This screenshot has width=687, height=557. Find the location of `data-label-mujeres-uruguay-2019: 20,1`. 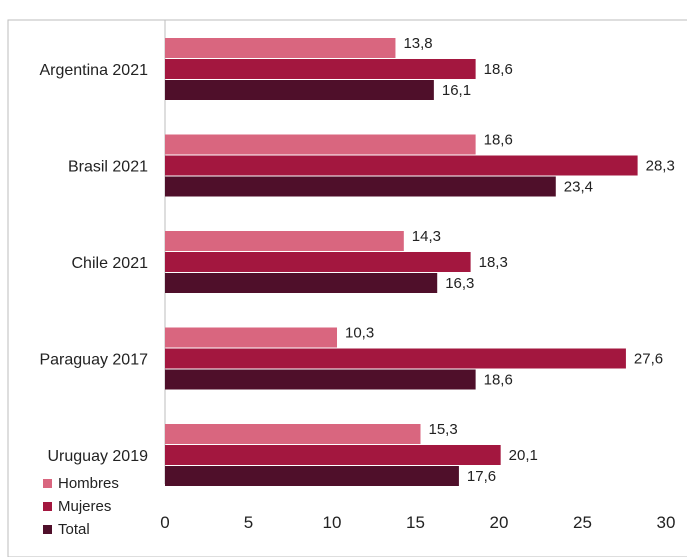

data-label-mujeres-uruguay-2019: 20,1 is located at coordinates (523, 455).